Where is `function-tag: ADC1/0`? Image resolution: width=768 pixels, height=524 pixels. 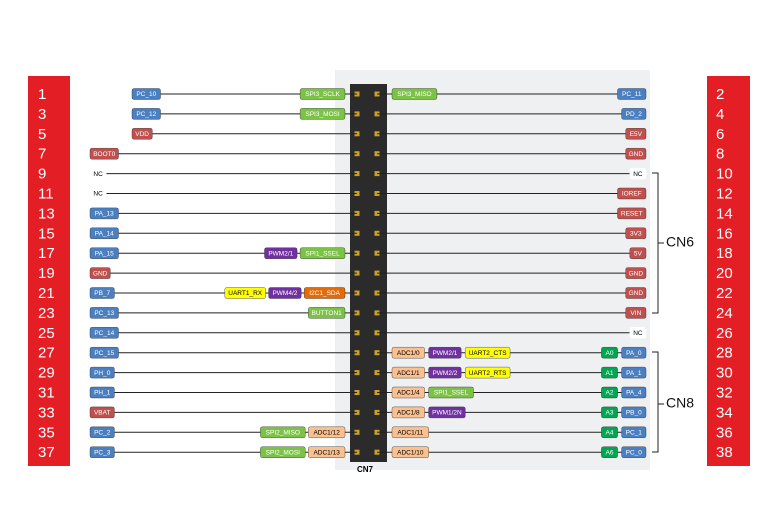
function-tag: ADC1/0 is located at coordinates (408, 353).